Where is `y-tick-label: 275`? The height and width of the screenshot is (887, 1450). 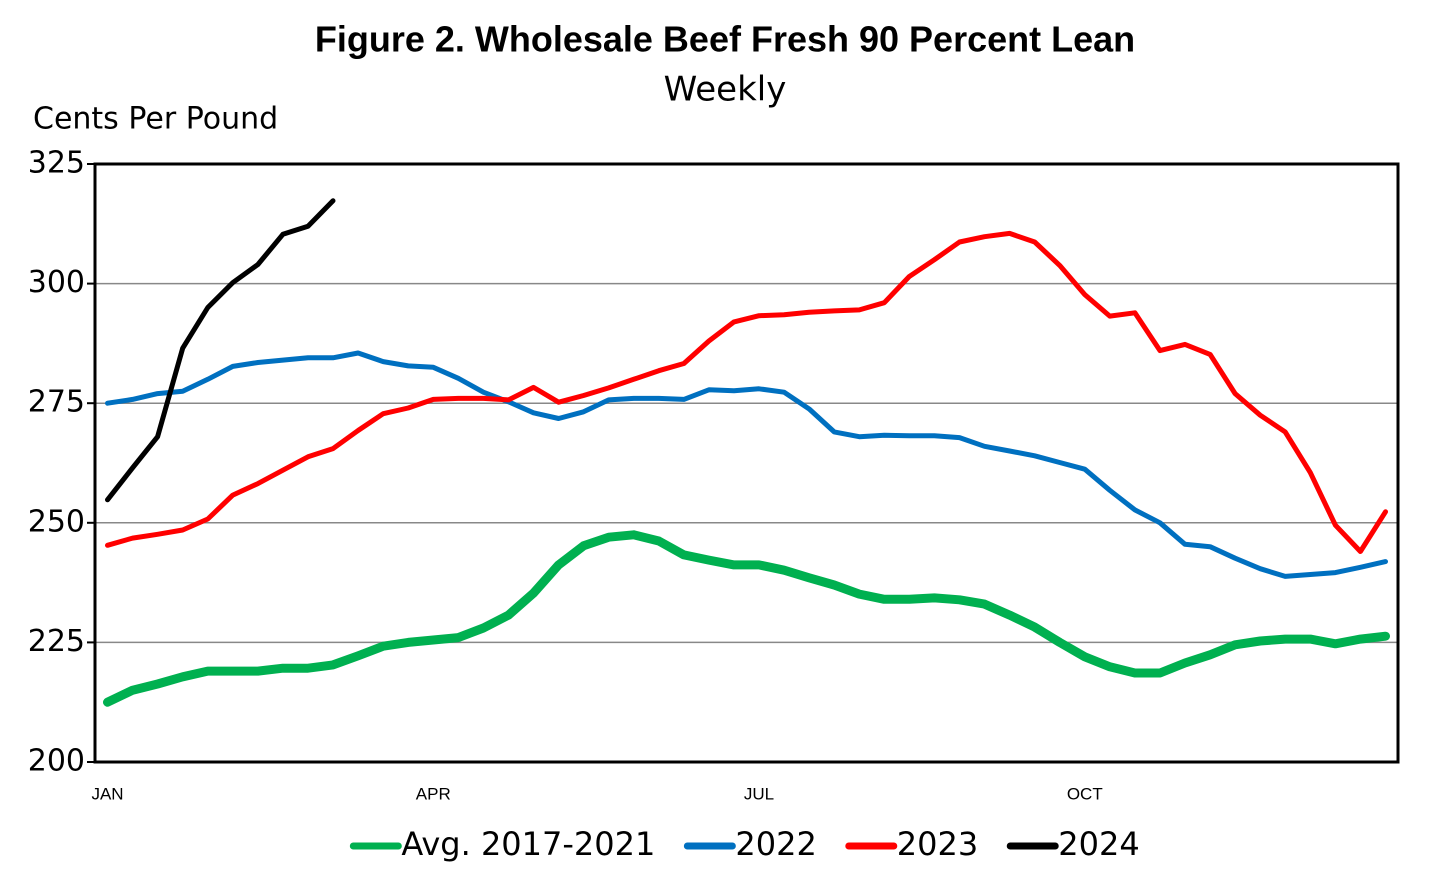
y-tick-label: 275 is located at coordinates (56, 402).